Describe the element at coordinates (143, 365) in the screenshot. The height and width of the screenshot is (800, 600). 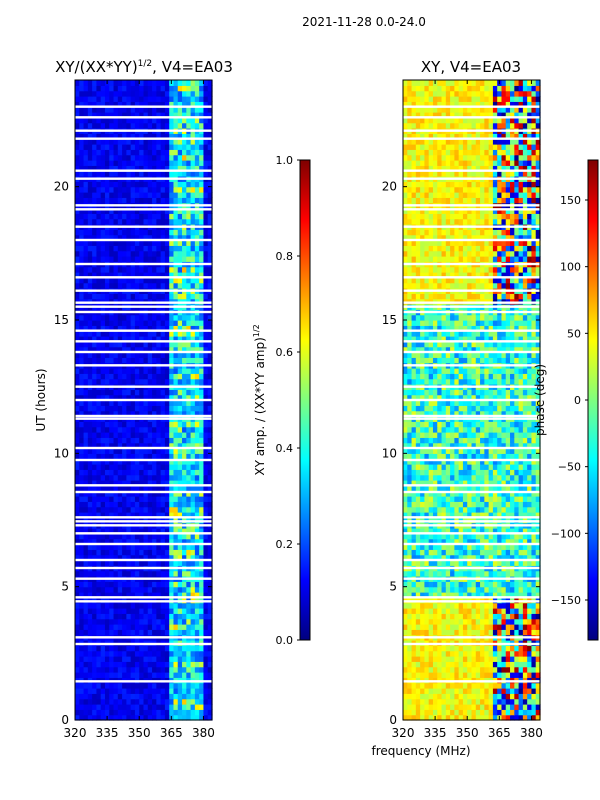
I see `amplitude-flagged-gap` at that location.